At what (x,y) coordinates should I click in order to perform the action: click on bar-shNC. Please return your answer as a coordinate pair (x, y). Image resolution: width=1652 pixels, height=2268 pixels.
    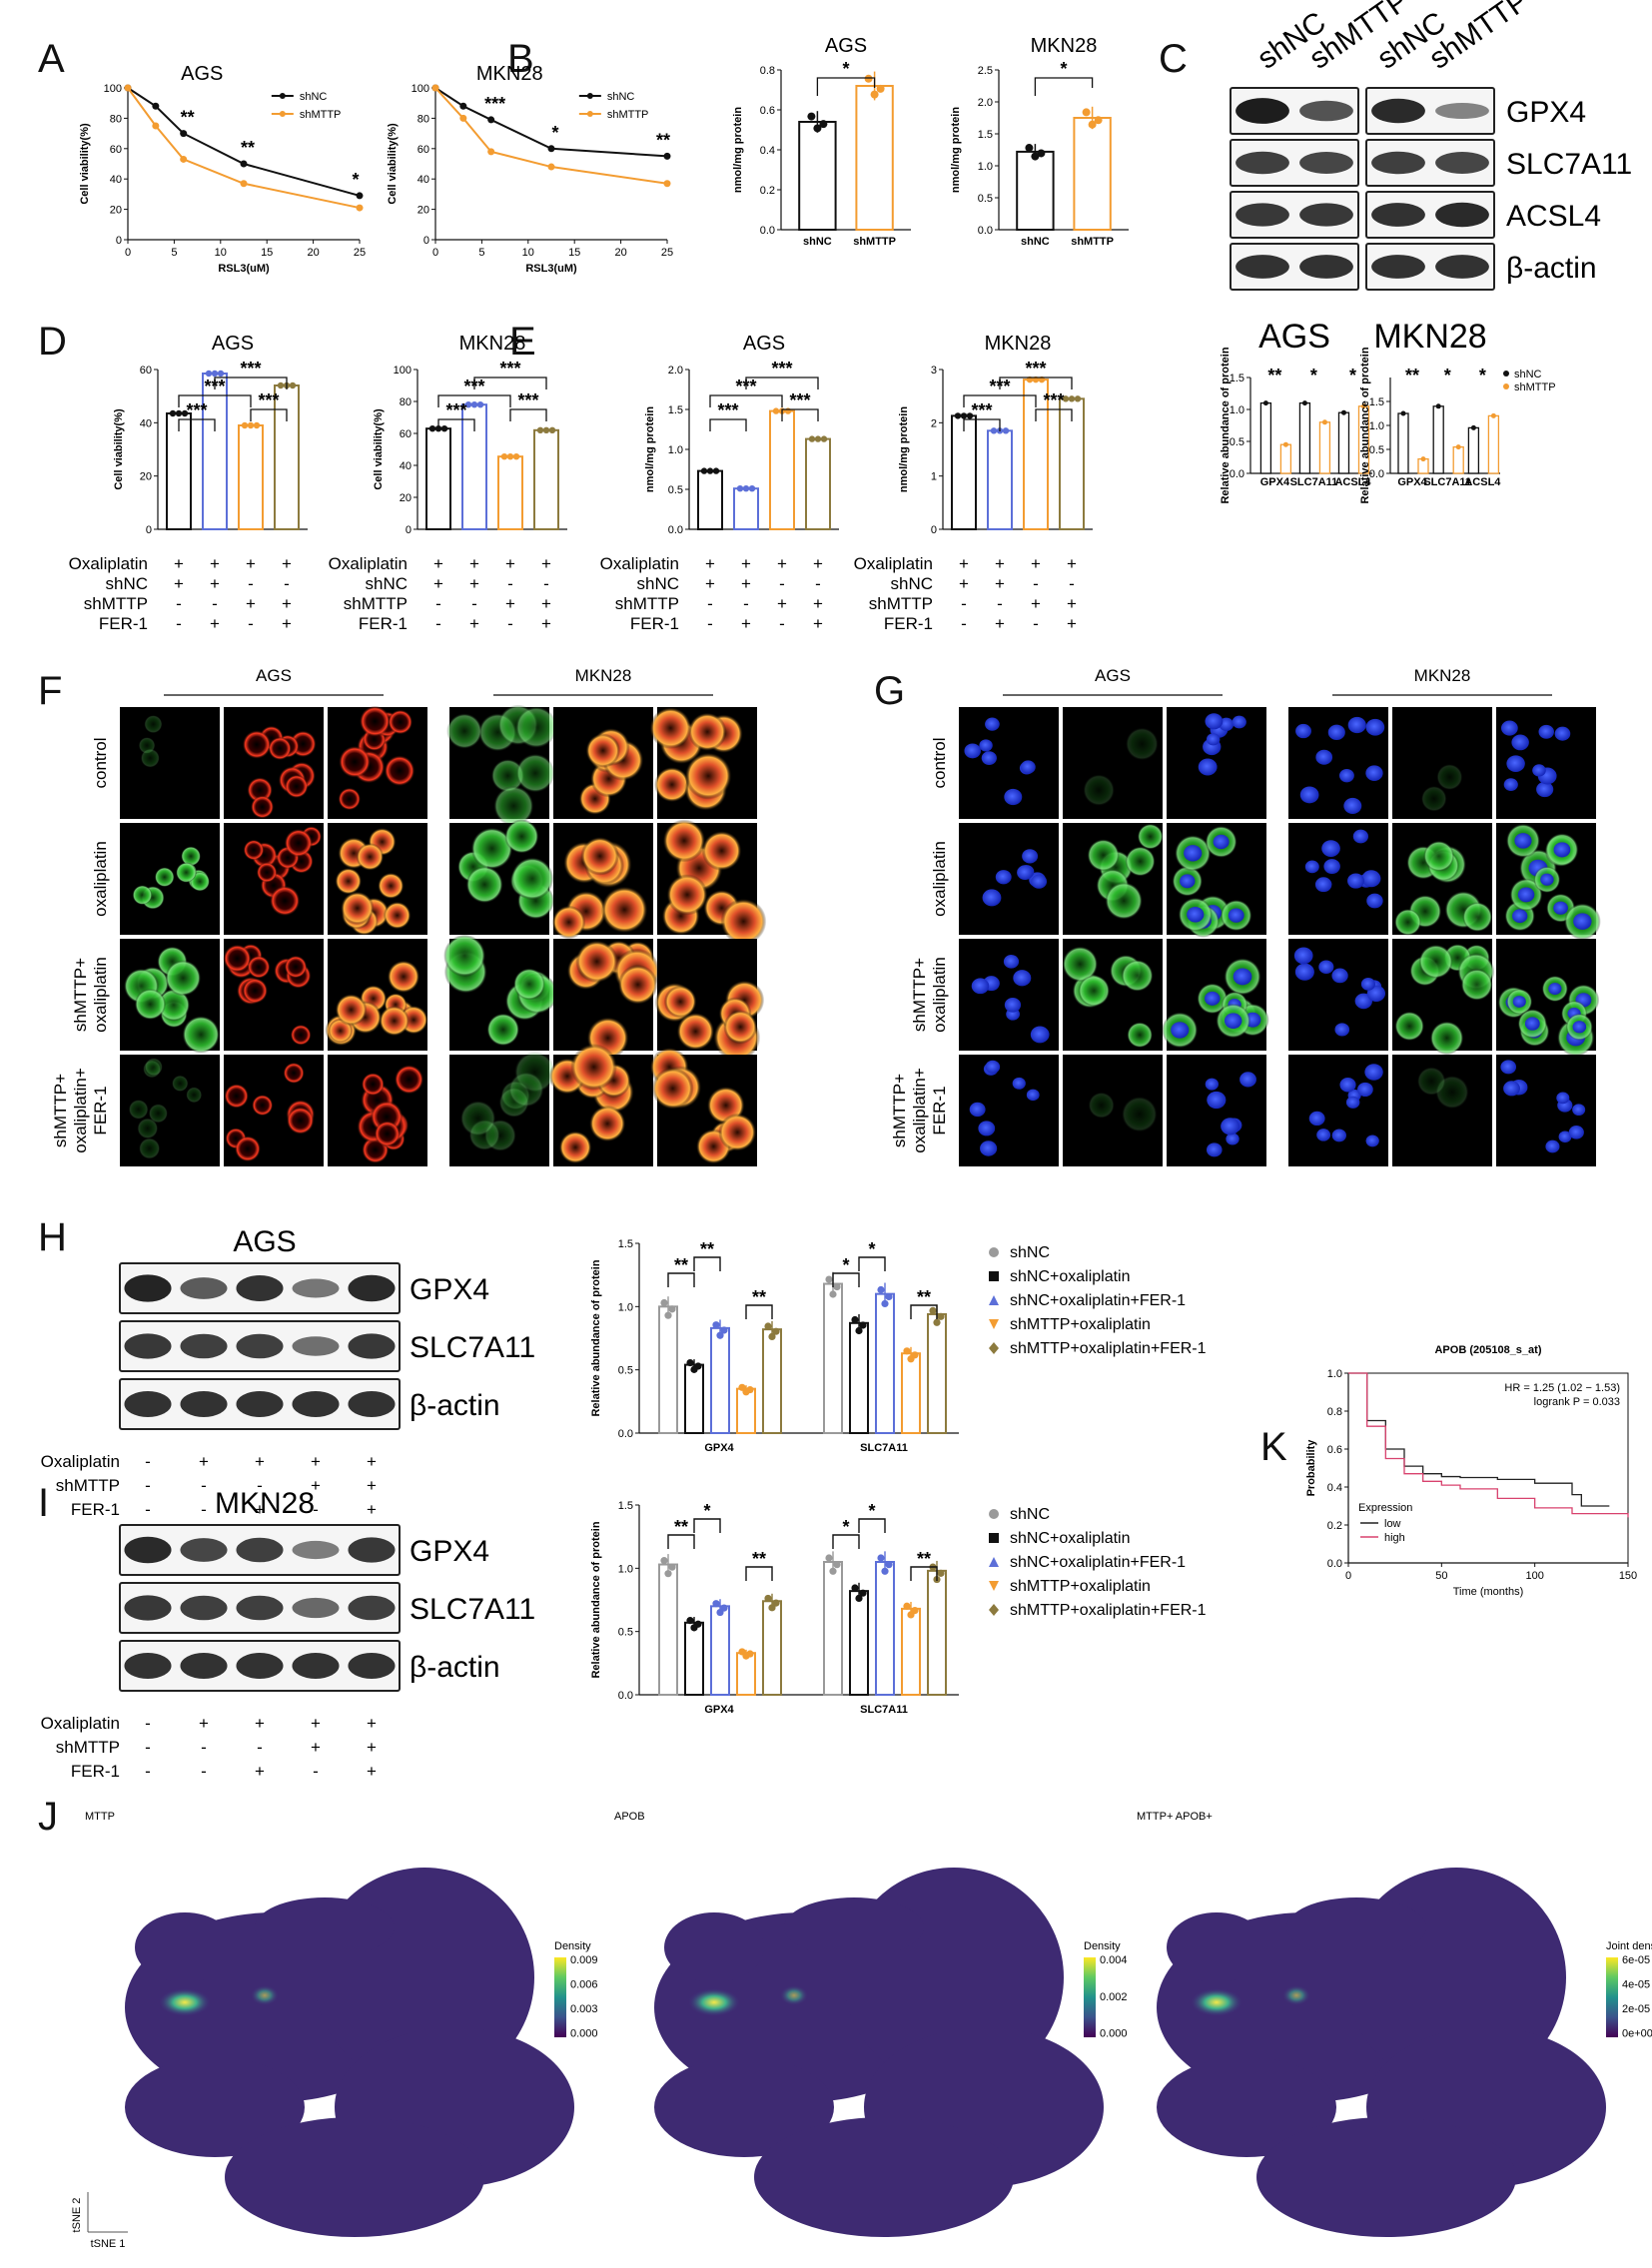
    Looking at the image, I should click on (833, 1358).